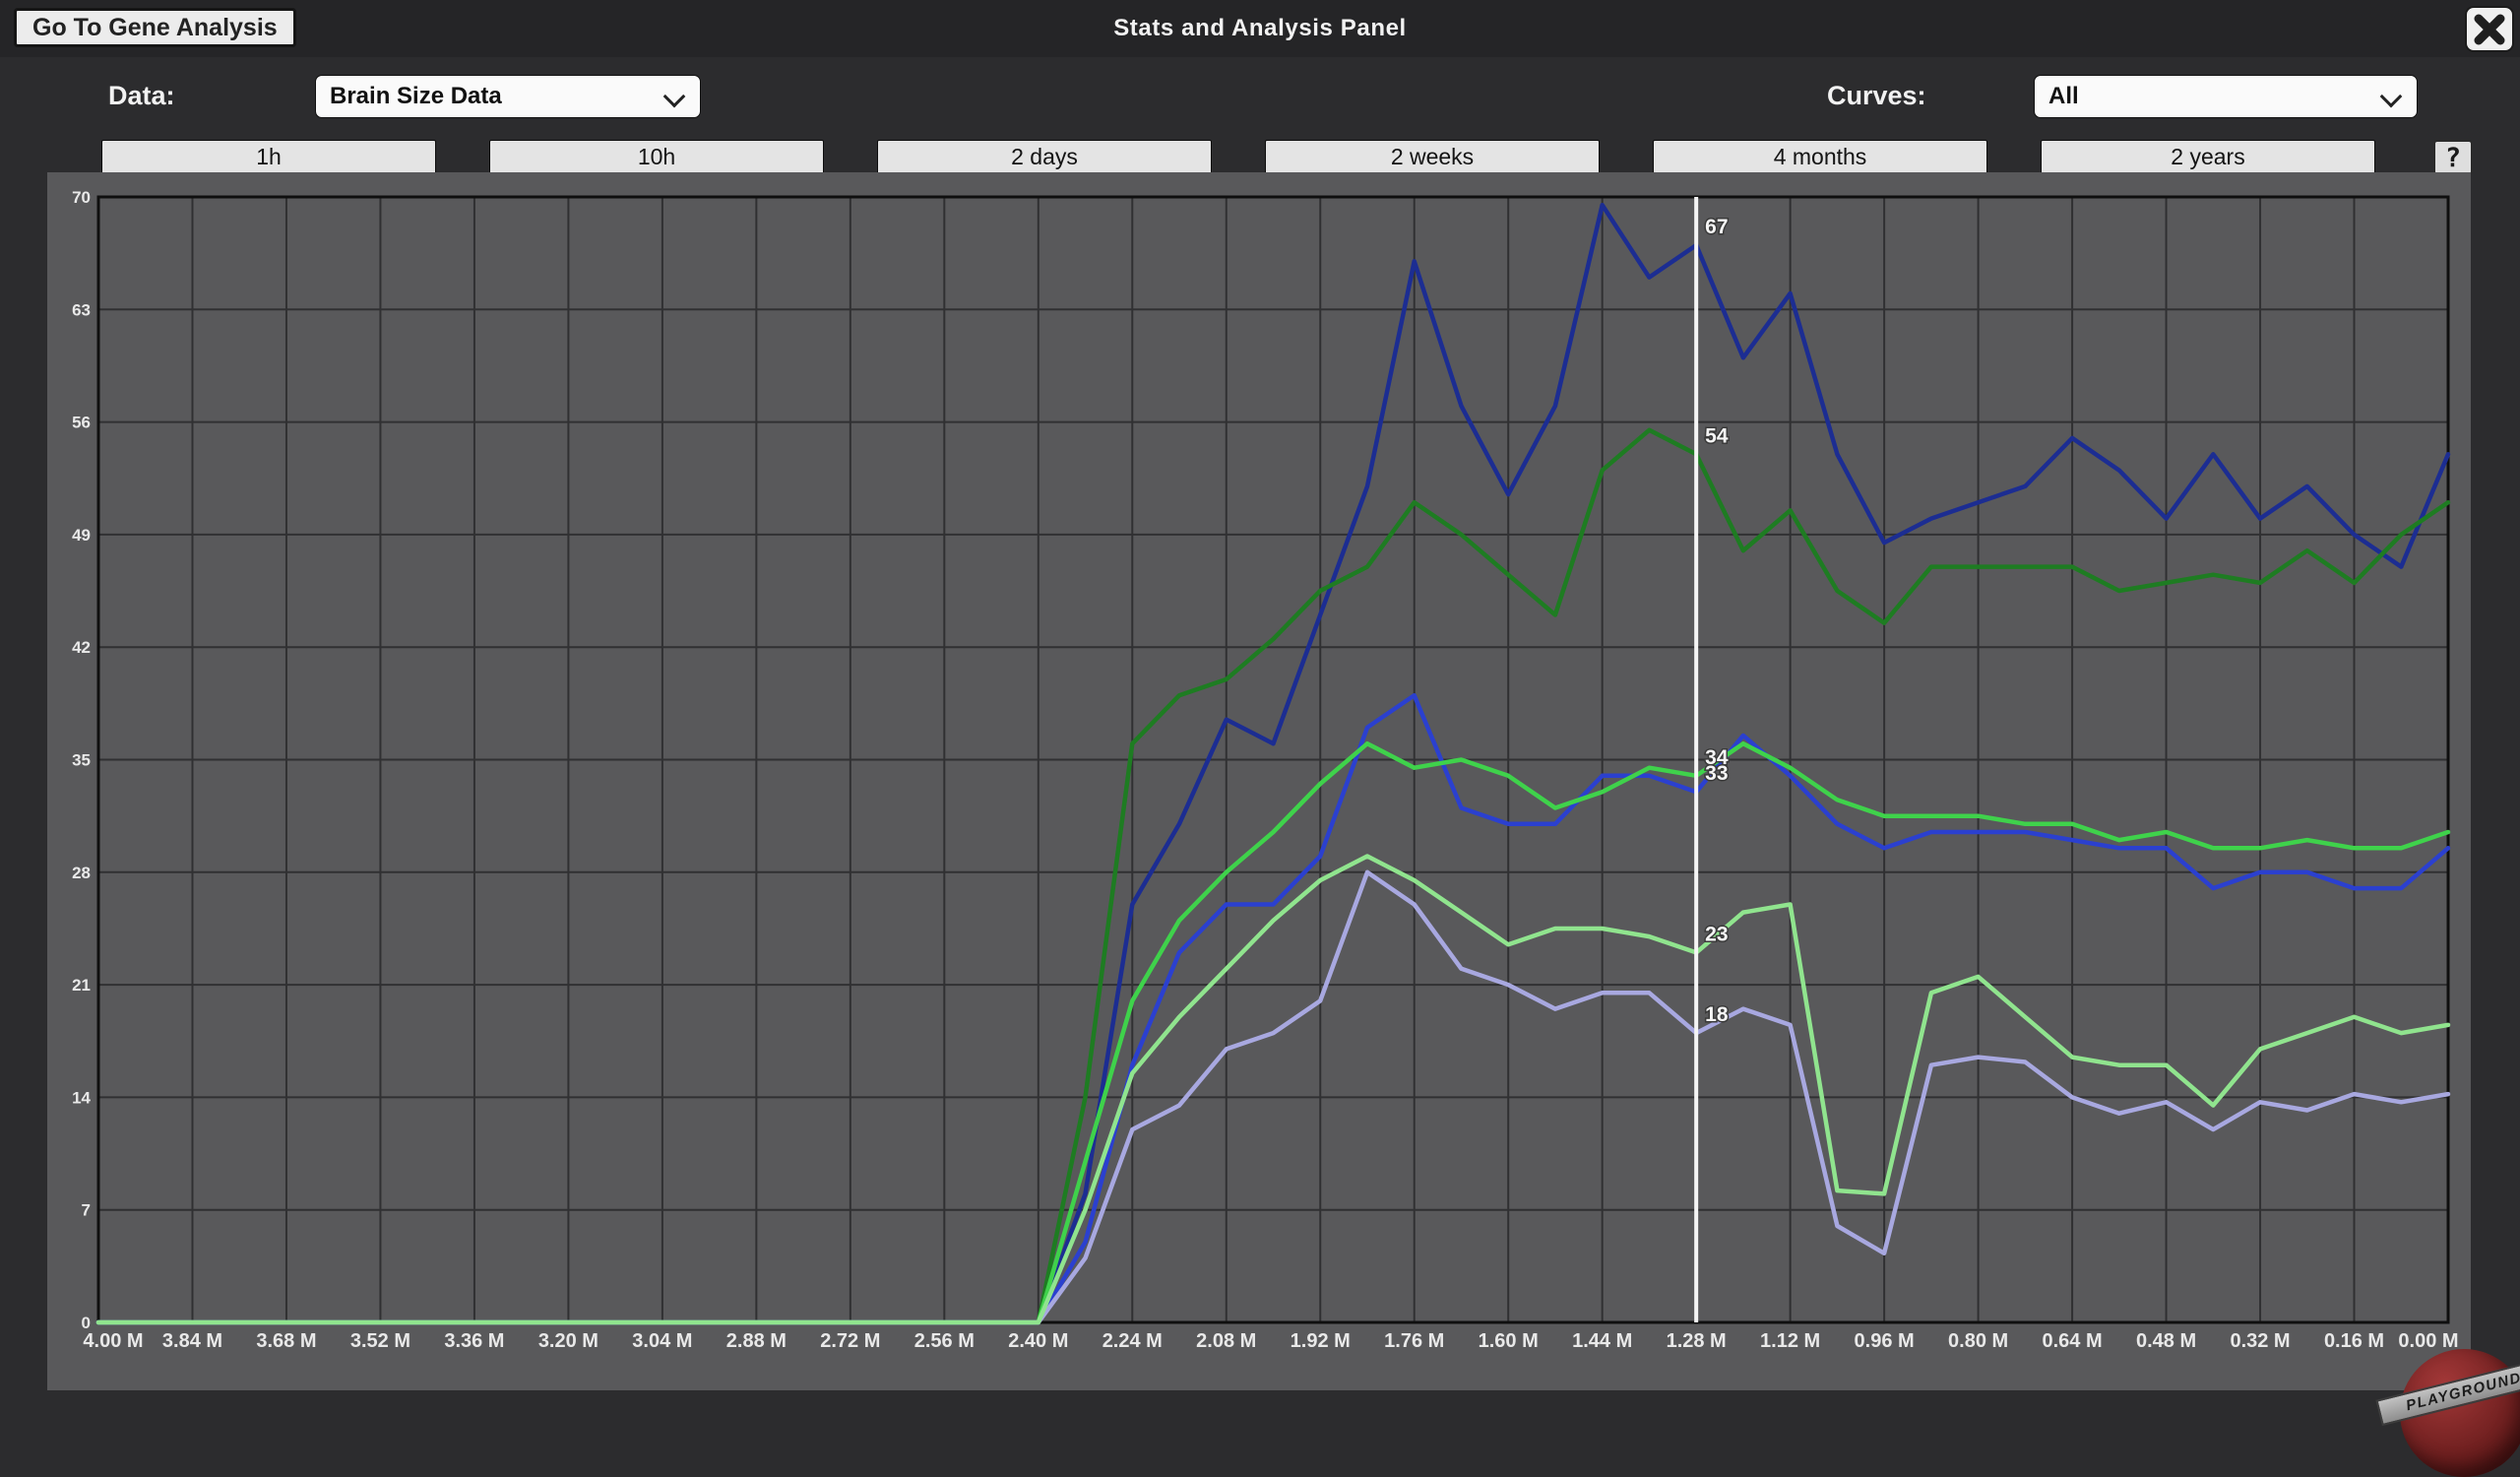 Image resolution: width=2520 pixels, height=1477 pixels. I want to click on y-tick-label: 28, so click(81, 873).